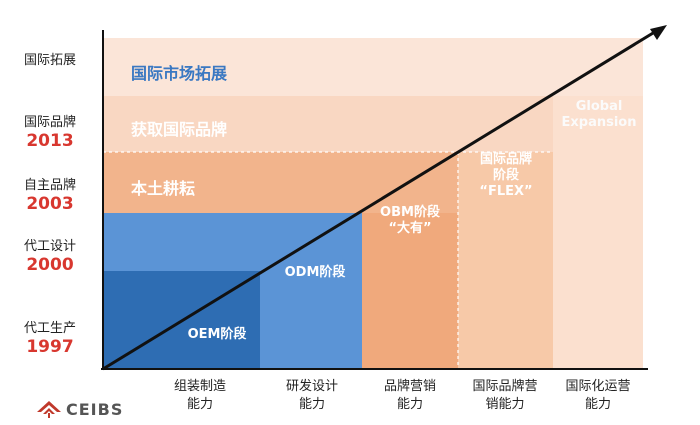 This screenshot has width=700, height=425. I want to click on year-2013: 2013, so click(50, 141).